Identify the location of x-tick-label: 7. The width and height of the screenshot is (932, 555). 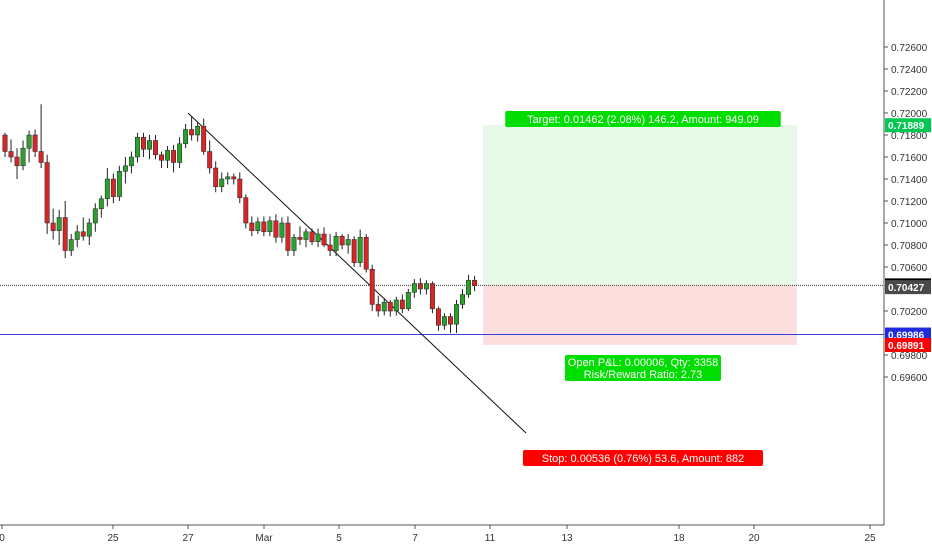
(415, 538).